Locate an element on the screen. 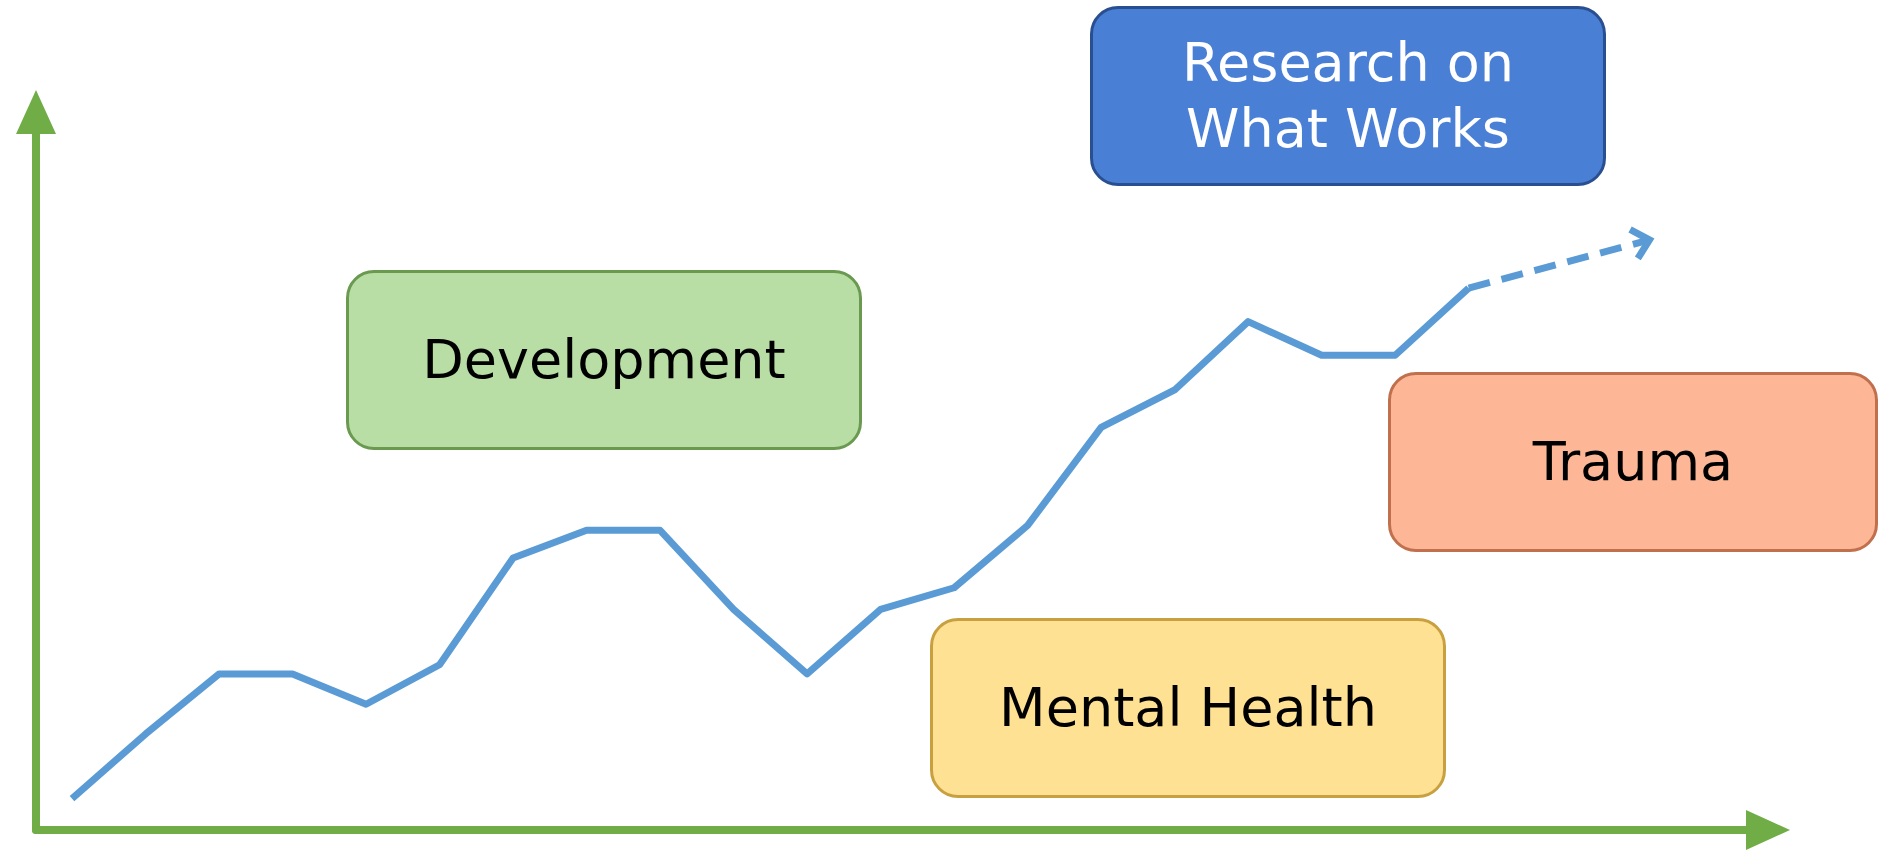 Image resolution: width=1883 pixels, height=859 pixels. text: Research on What Works is located at coordinates (1348, 96).